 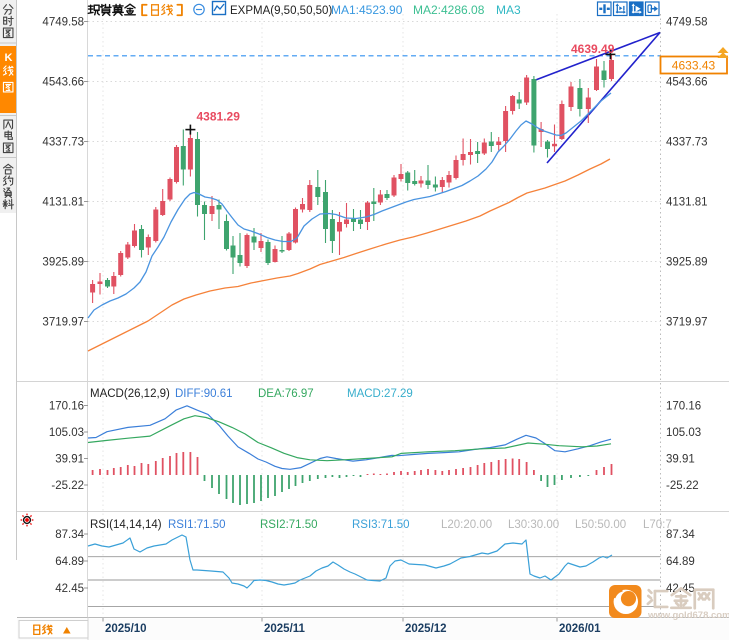 I want to click on svg-text: 4639.49, so click(x=593, y=49).